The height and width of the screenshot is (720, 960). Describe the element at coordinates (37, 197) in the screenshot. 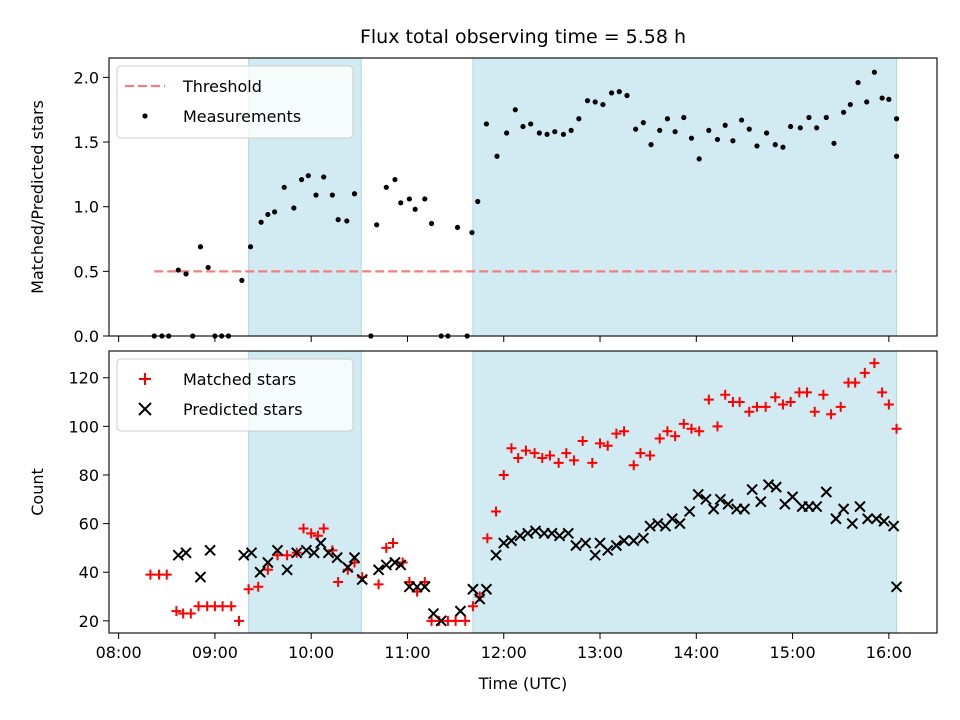

I see `y-axis-label: Matched/Predicted stars` at that location.